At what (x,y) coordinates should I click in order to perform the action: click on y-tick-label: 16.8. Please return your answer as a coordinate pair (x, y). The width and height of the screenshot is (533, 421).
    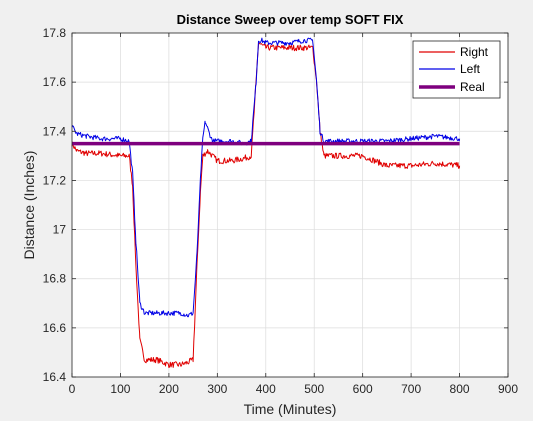
    Looking at the image, I should click on (55, 279).